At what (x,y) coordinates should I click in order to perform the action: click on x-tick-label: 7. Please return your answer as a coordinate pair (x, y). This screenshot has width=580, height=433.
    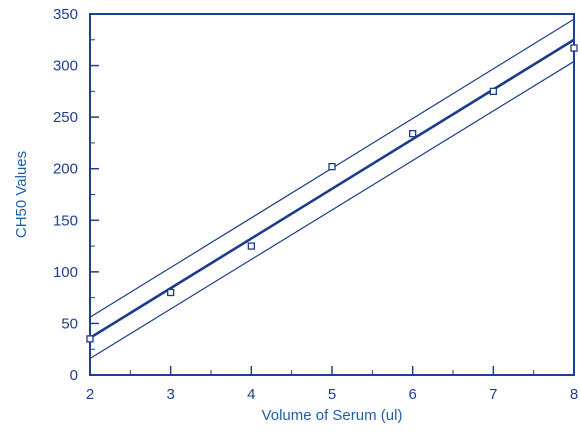
    Looking at the image, I should click on (493, 394).